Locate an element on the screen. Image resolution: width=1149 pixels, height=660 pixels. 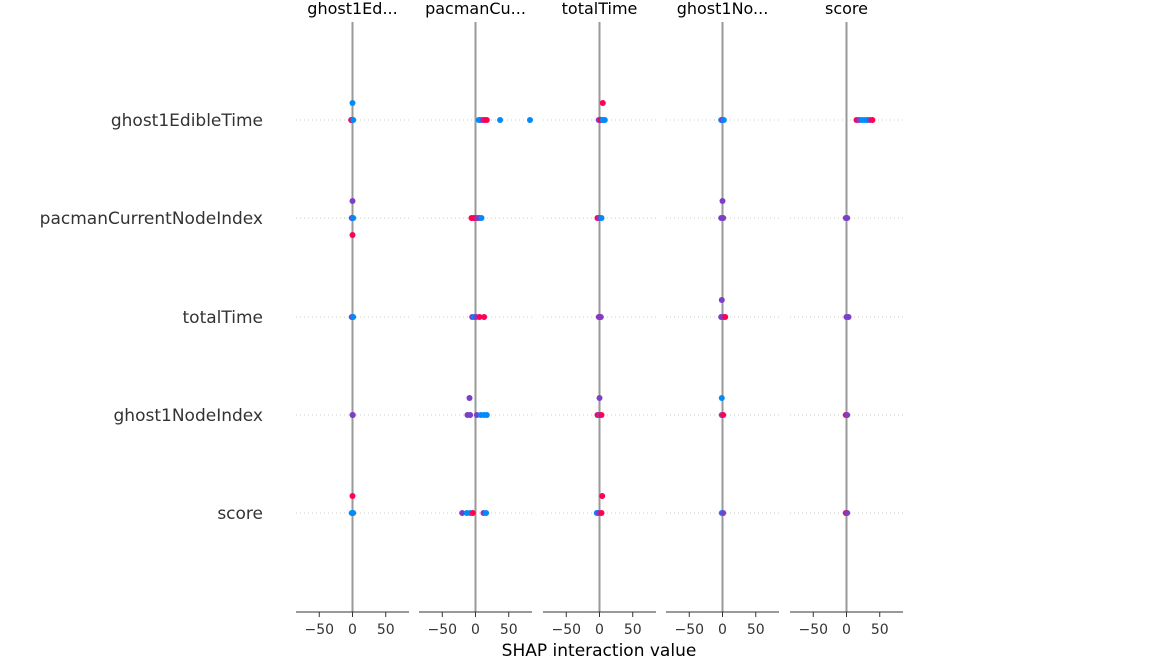
panel-title-4: score is located at coordinates (846, 9).